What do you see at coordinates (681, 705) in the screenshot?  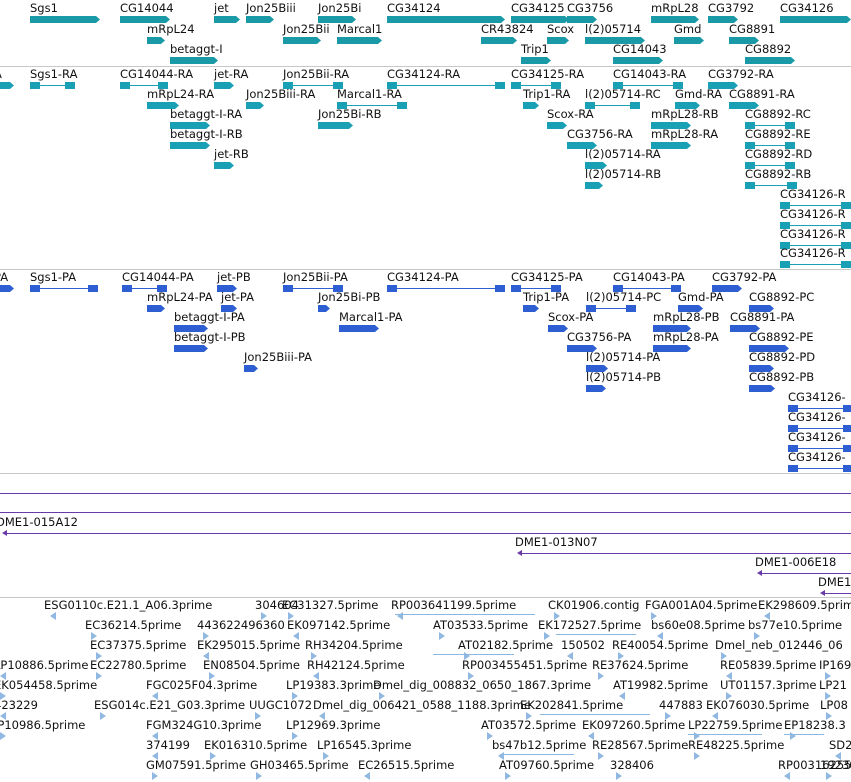 I see `est-label: 447883` at bounding box center [681, 705].